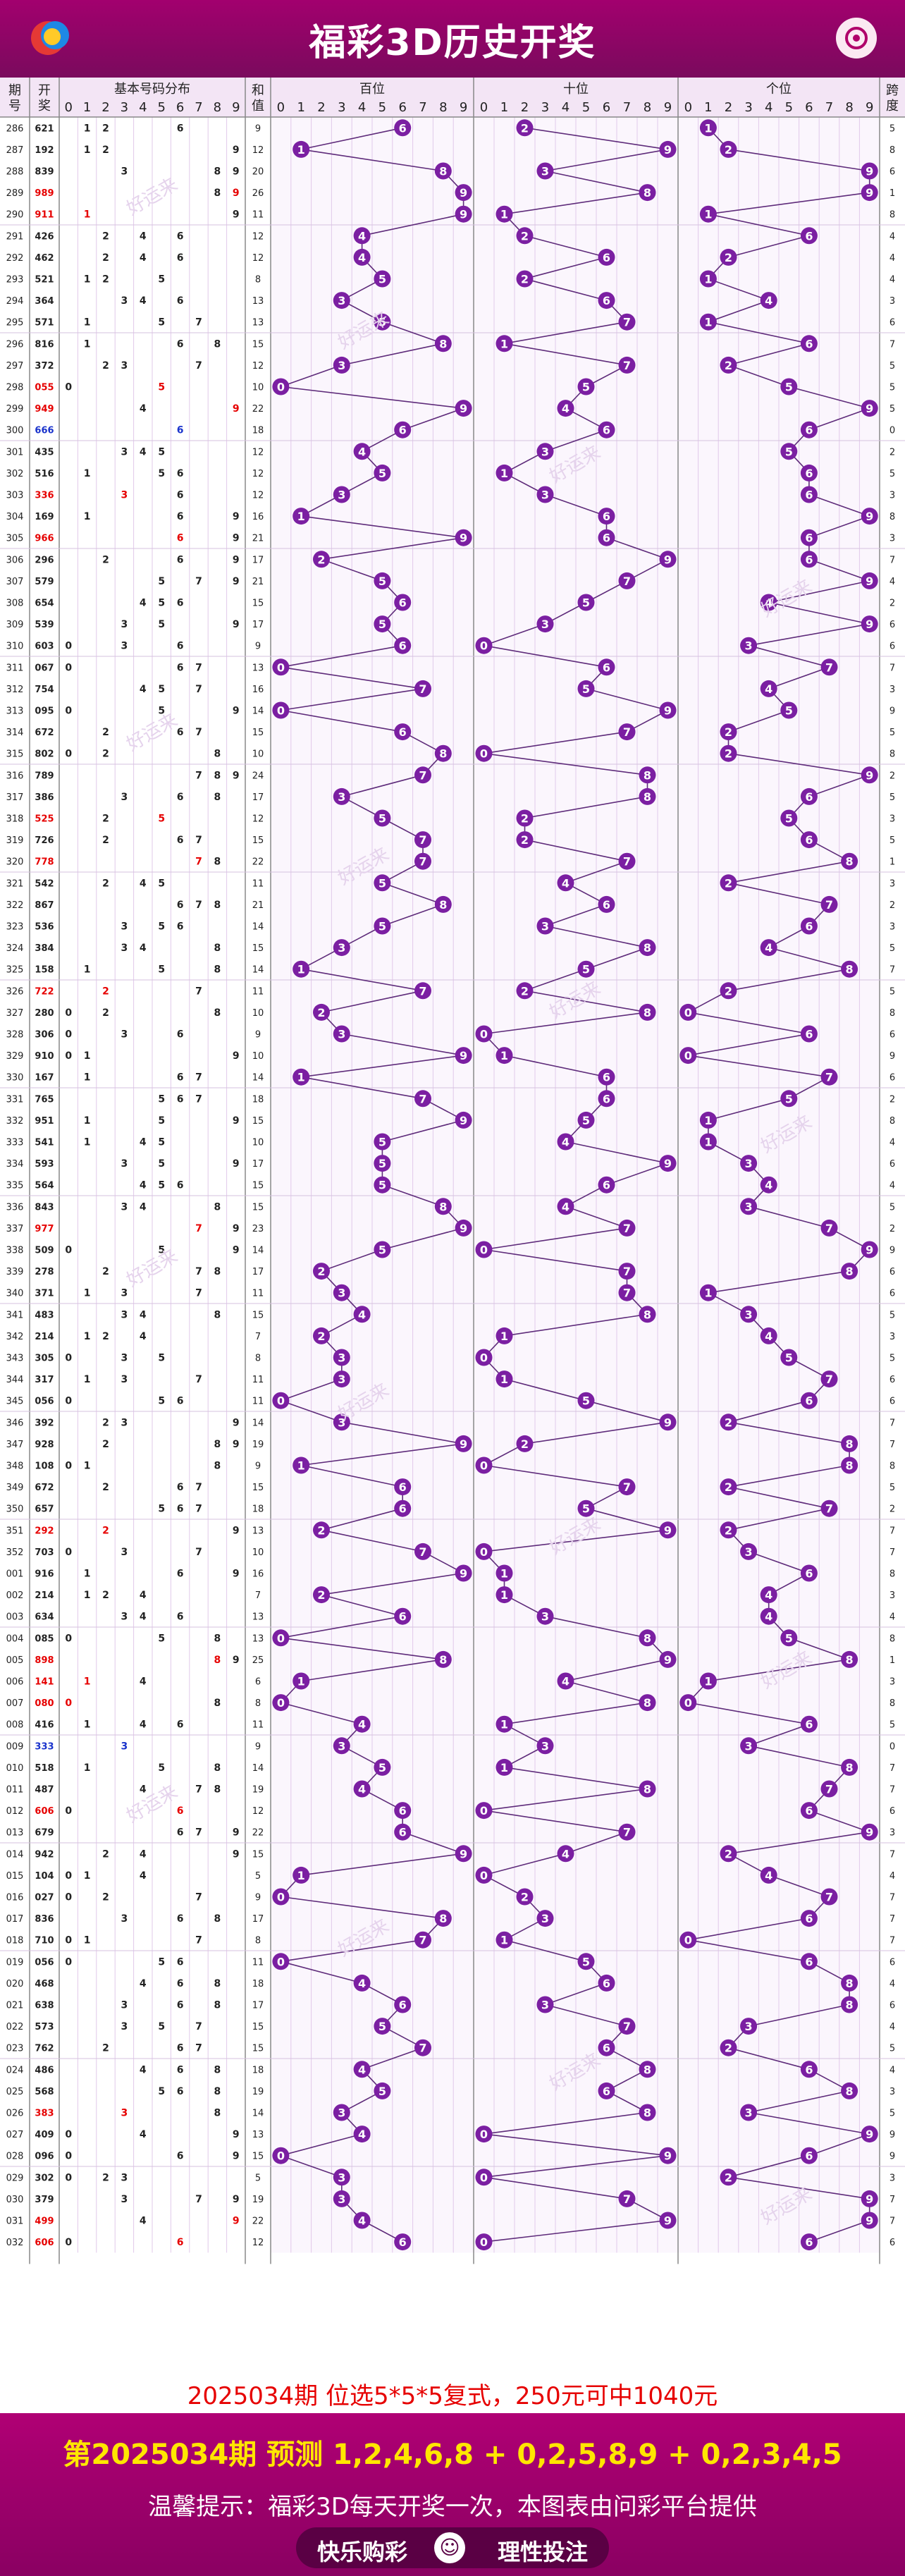 The width and height of the screenshot is (905, 2576). Describe the element at coordinates (15, 1164) in the screenshot. I see `period-label: 334` at that location.